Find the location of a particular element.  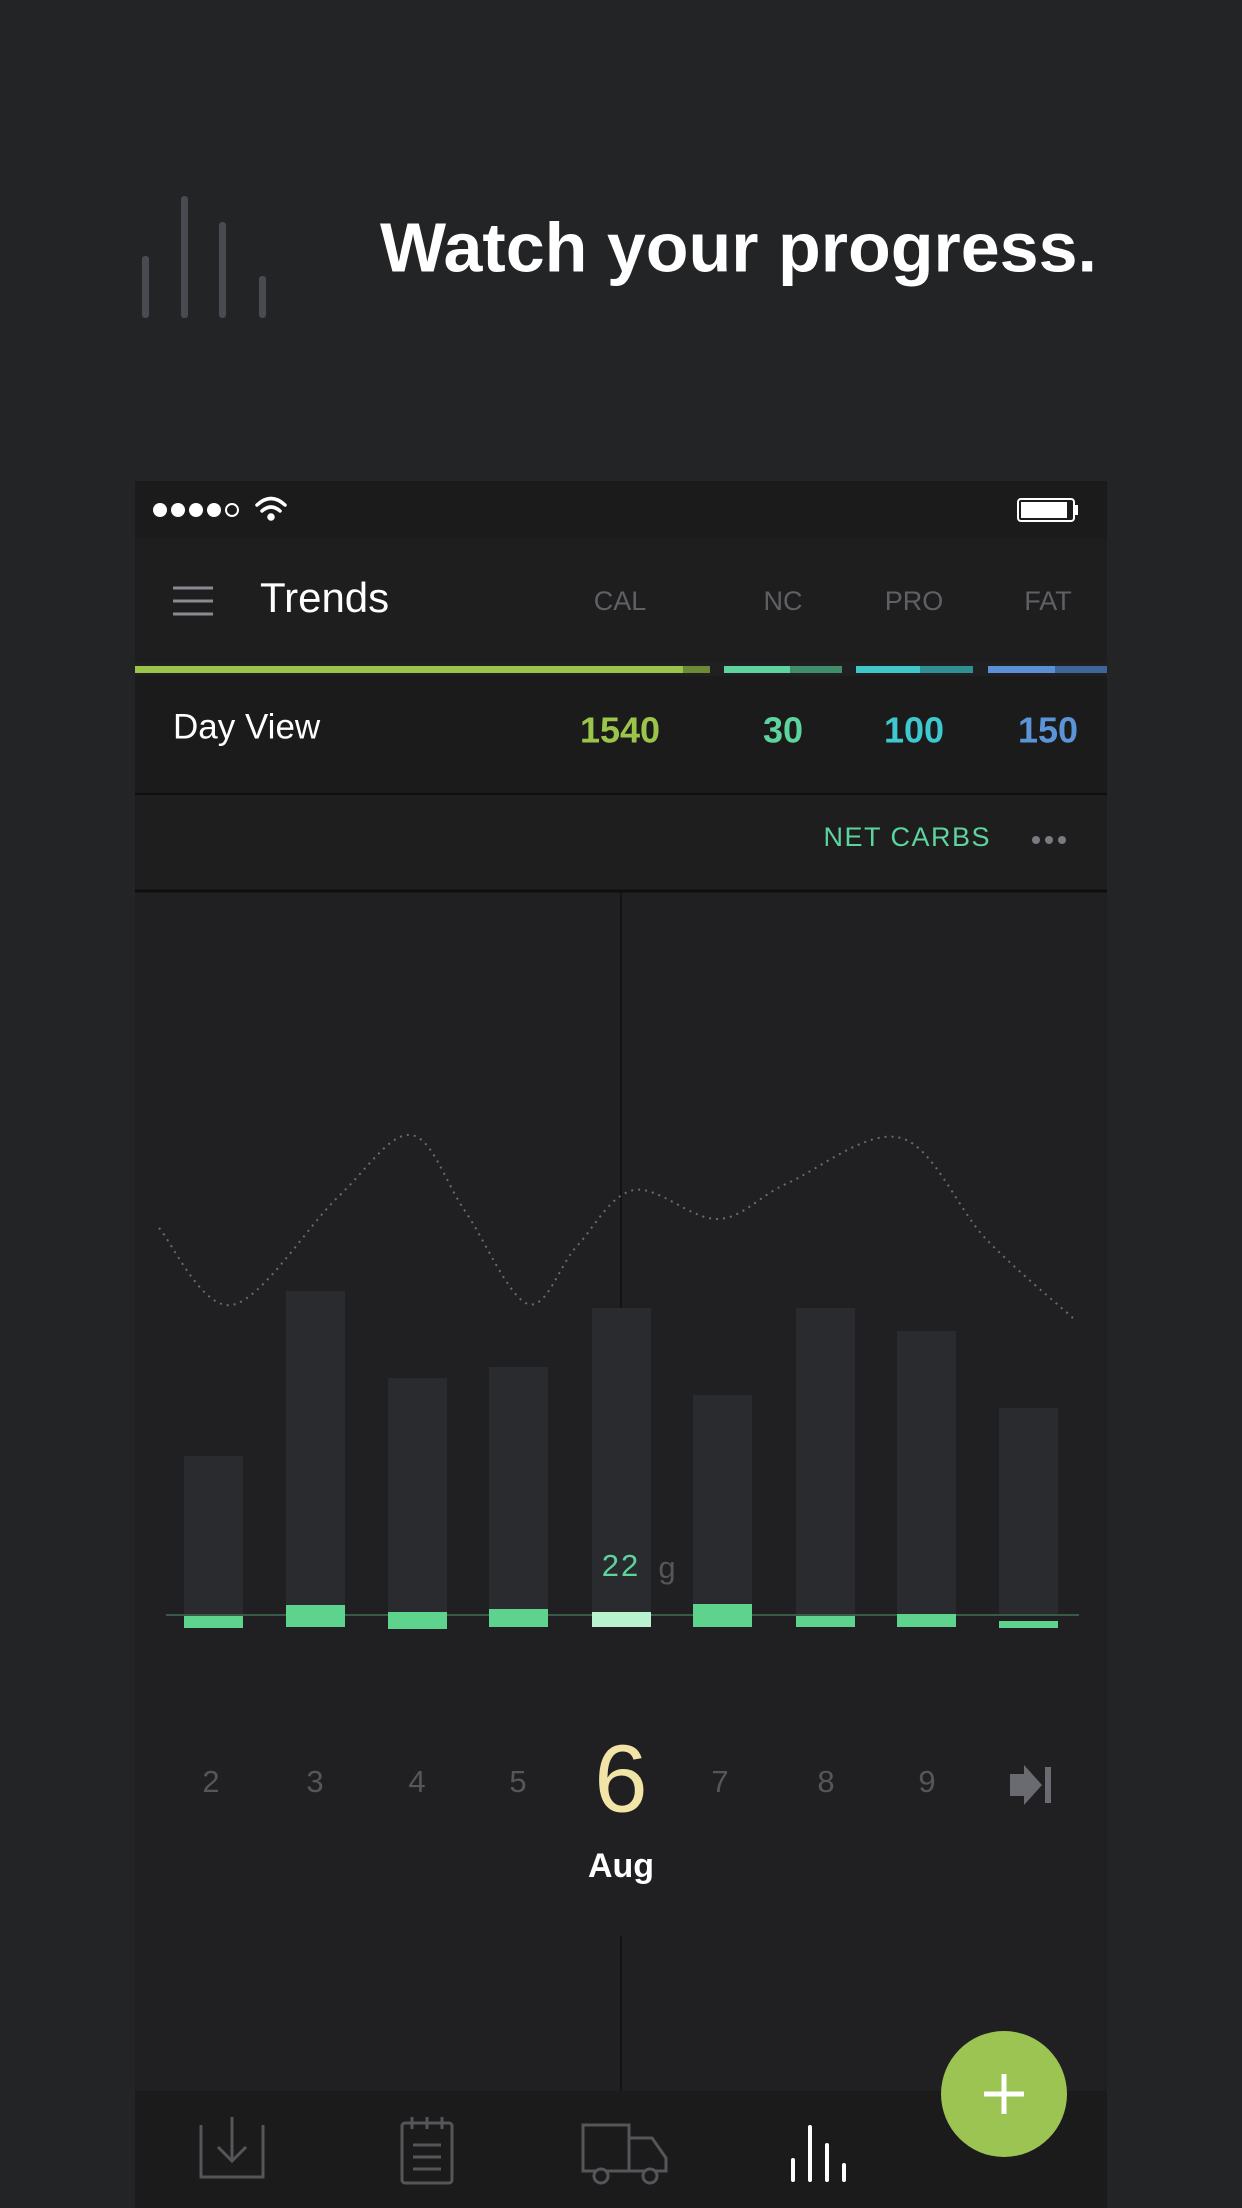

pro-bar is located at coordinates (914, 669).